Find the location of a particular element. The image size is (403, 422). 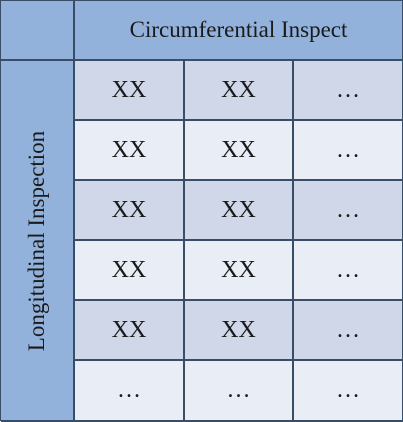

circumferential-header: Circumferential Inspect is located at coordinates (239, 31).